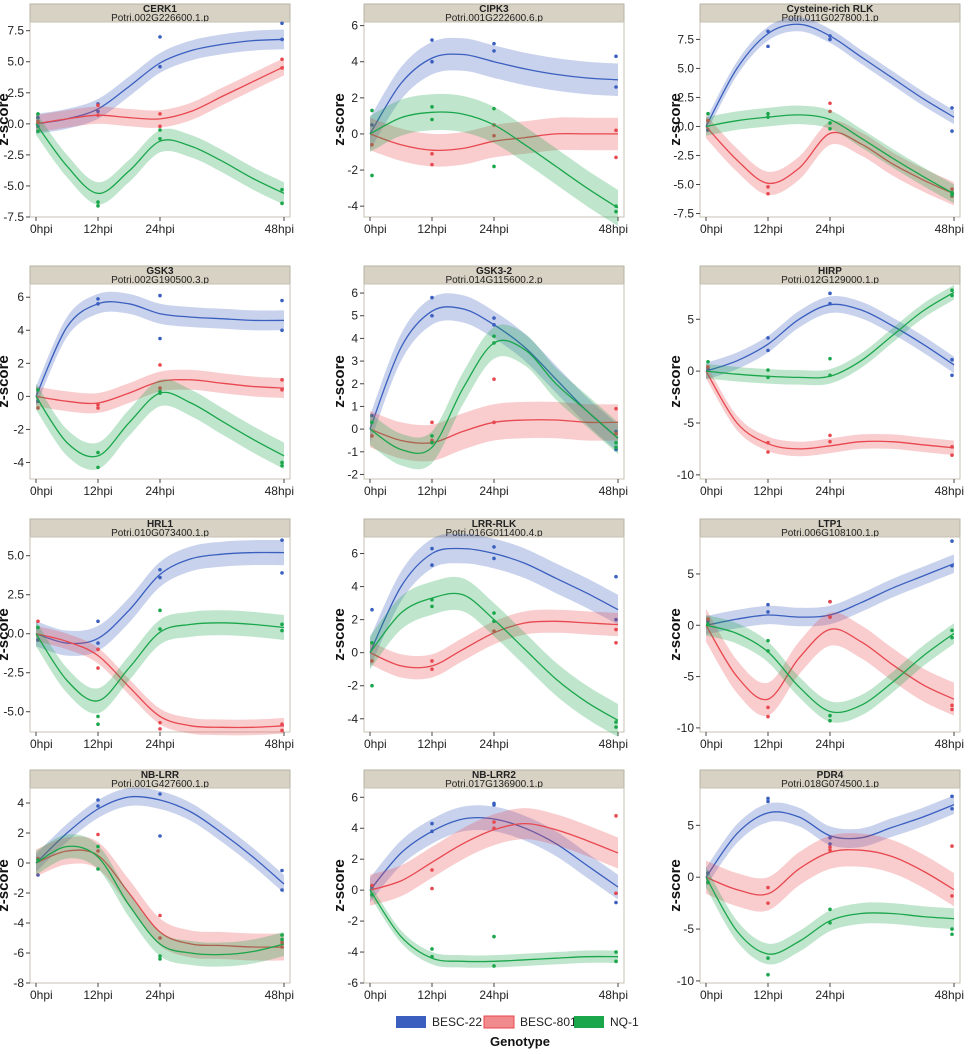 The width and height of the screenshot is (969, 1054). What do you see at coordinates (352, 170) in the screenshot?
I see `y-tick-label: -2` at bounding box center [352, 170].